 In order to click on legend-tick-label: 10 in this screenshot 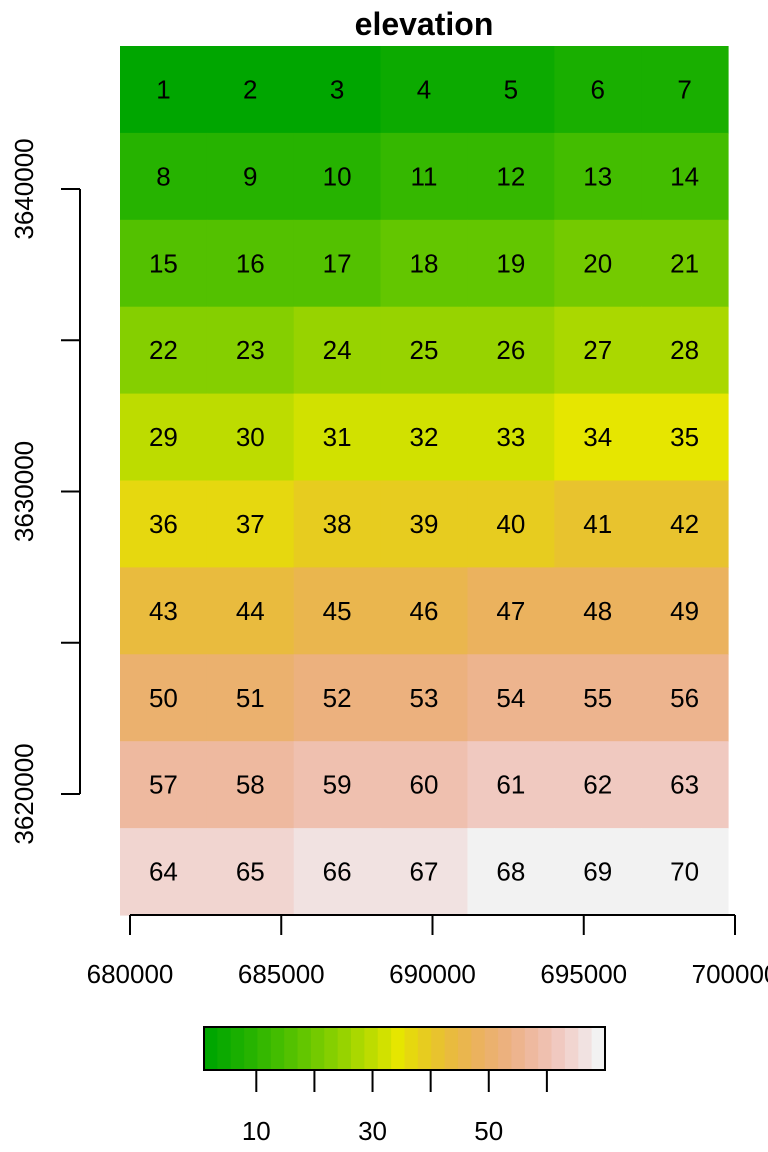, I will do `click(256, 1131)`.